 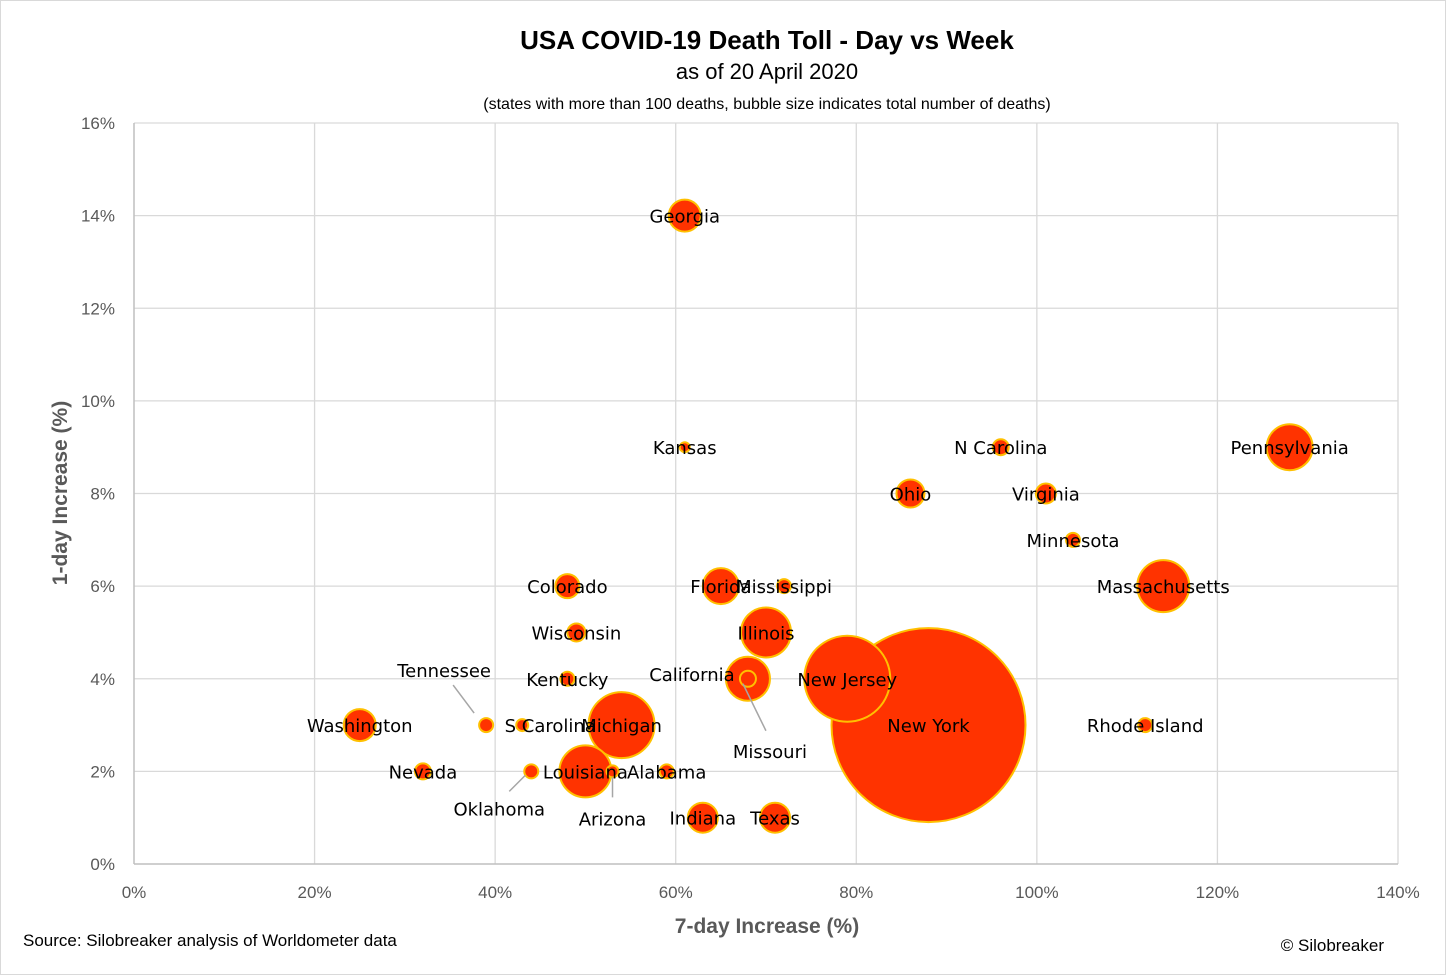 I want to click on bubble-wisconsin, so click(x=576, y=632).